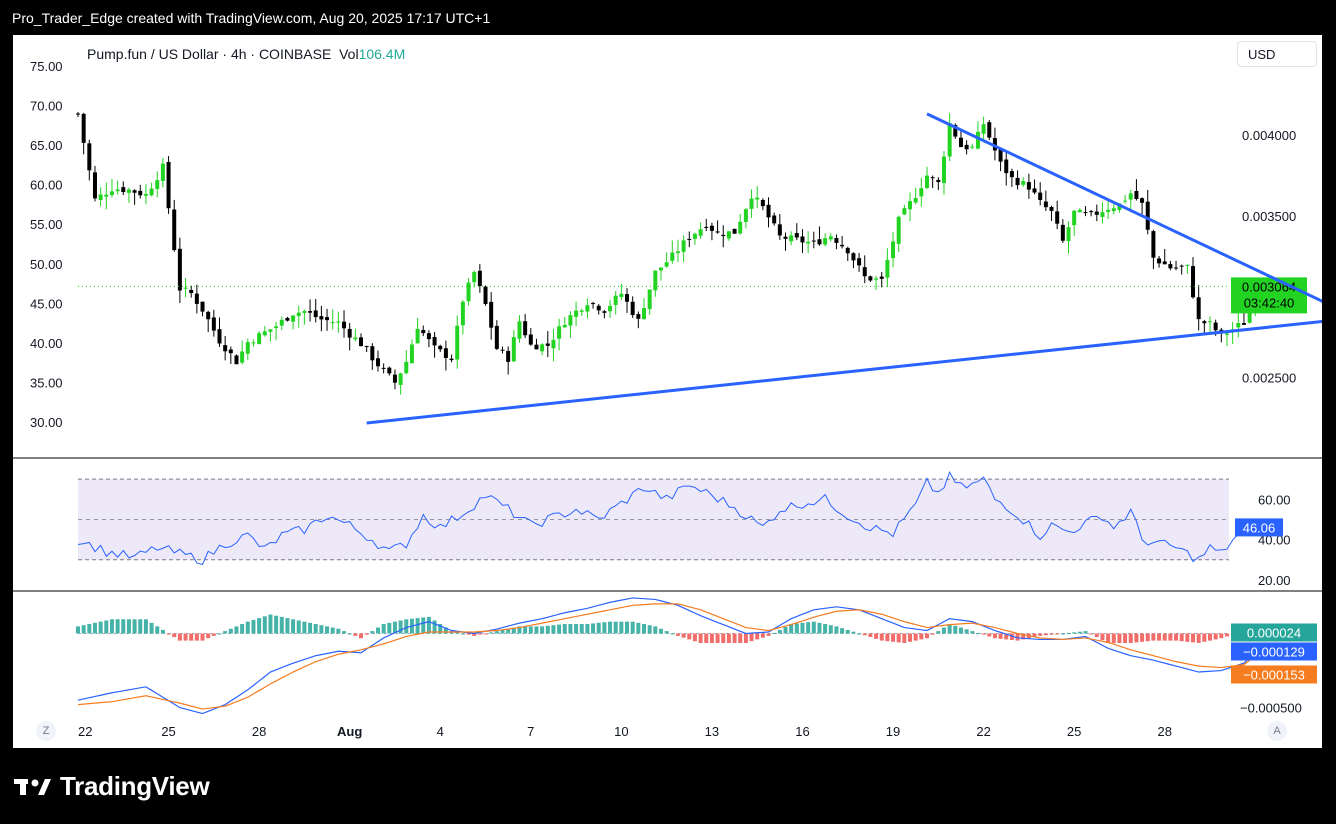  Describe the element at coordinates (1274, 674) in the screenshot. I see `signal-value-label: −0.000153` at that location.